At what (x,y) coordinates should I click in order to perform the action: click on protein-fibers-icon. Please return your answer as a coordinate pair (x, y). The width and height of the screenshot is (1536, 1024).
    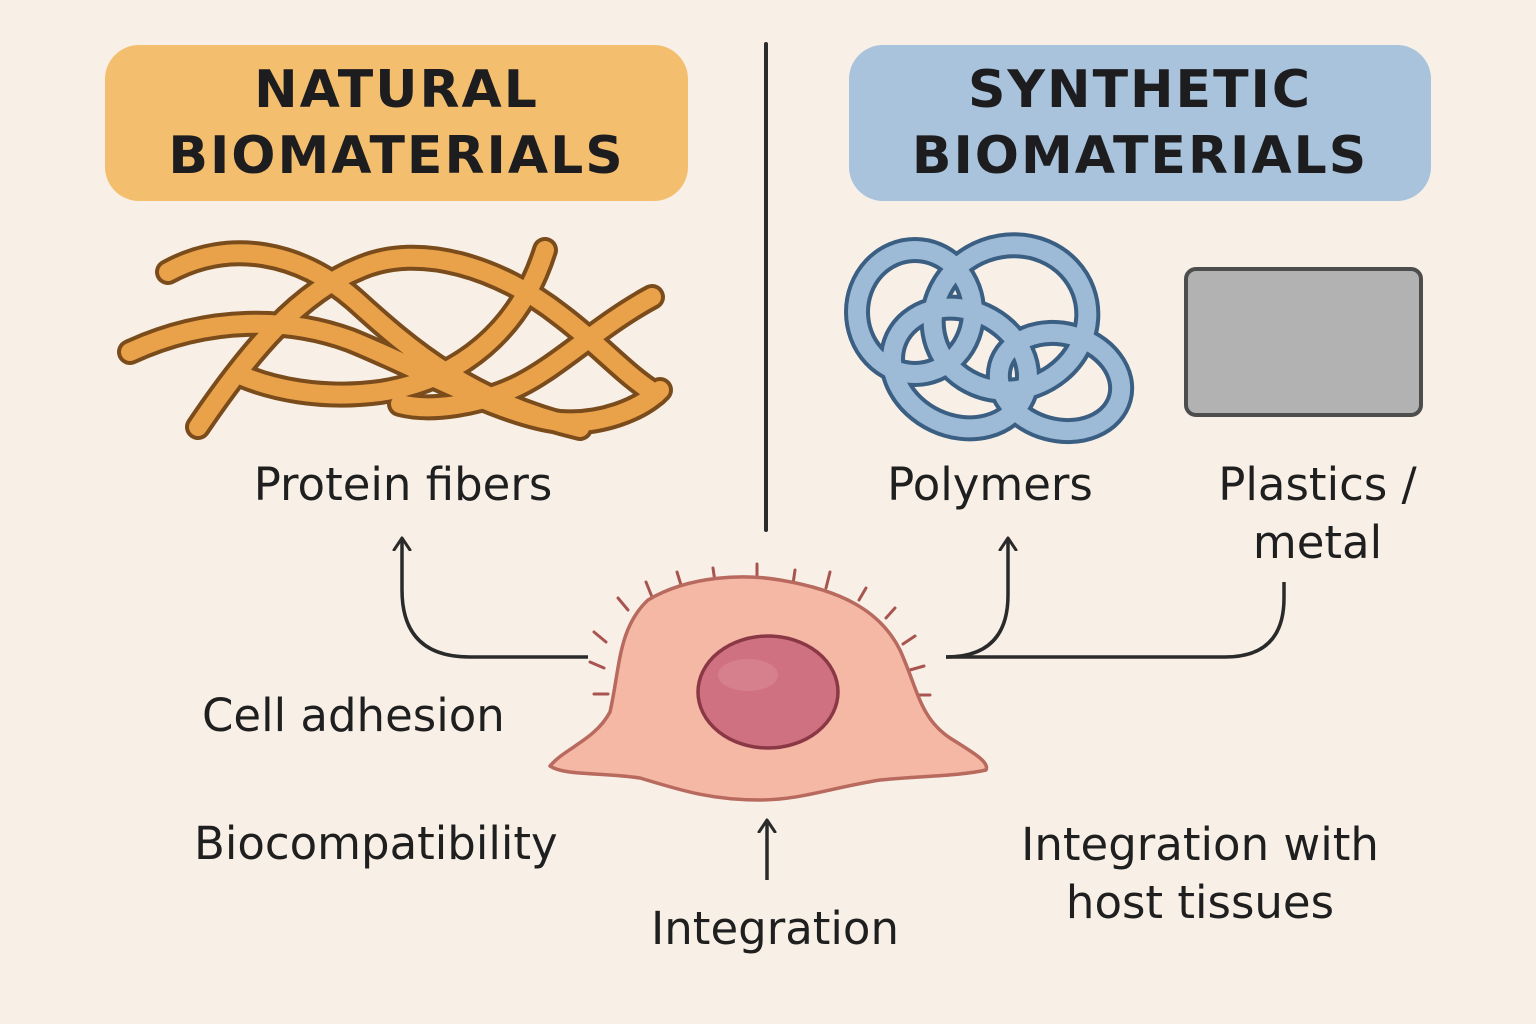
    Looking at the image, I should click on (395, 339).